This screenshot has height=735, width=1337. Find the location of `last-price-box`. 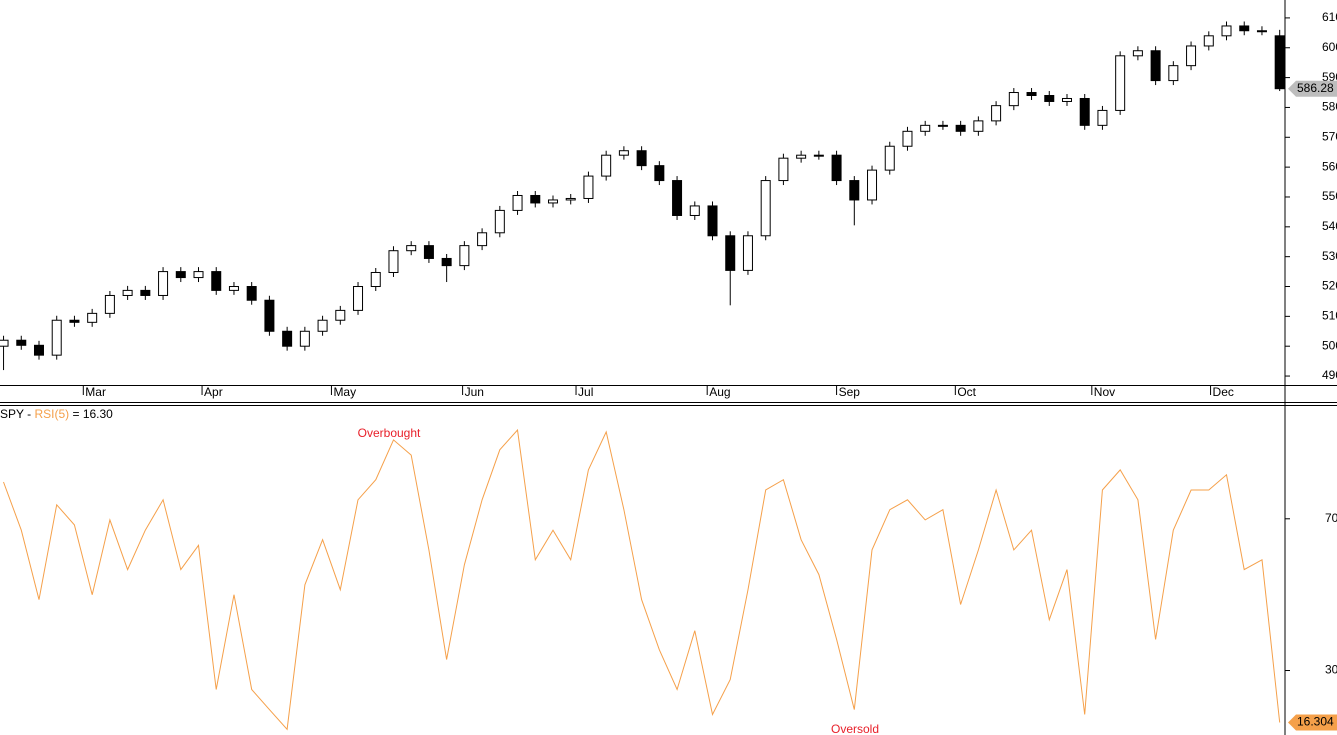

last-price-box is located at coordinates (1312, 88).